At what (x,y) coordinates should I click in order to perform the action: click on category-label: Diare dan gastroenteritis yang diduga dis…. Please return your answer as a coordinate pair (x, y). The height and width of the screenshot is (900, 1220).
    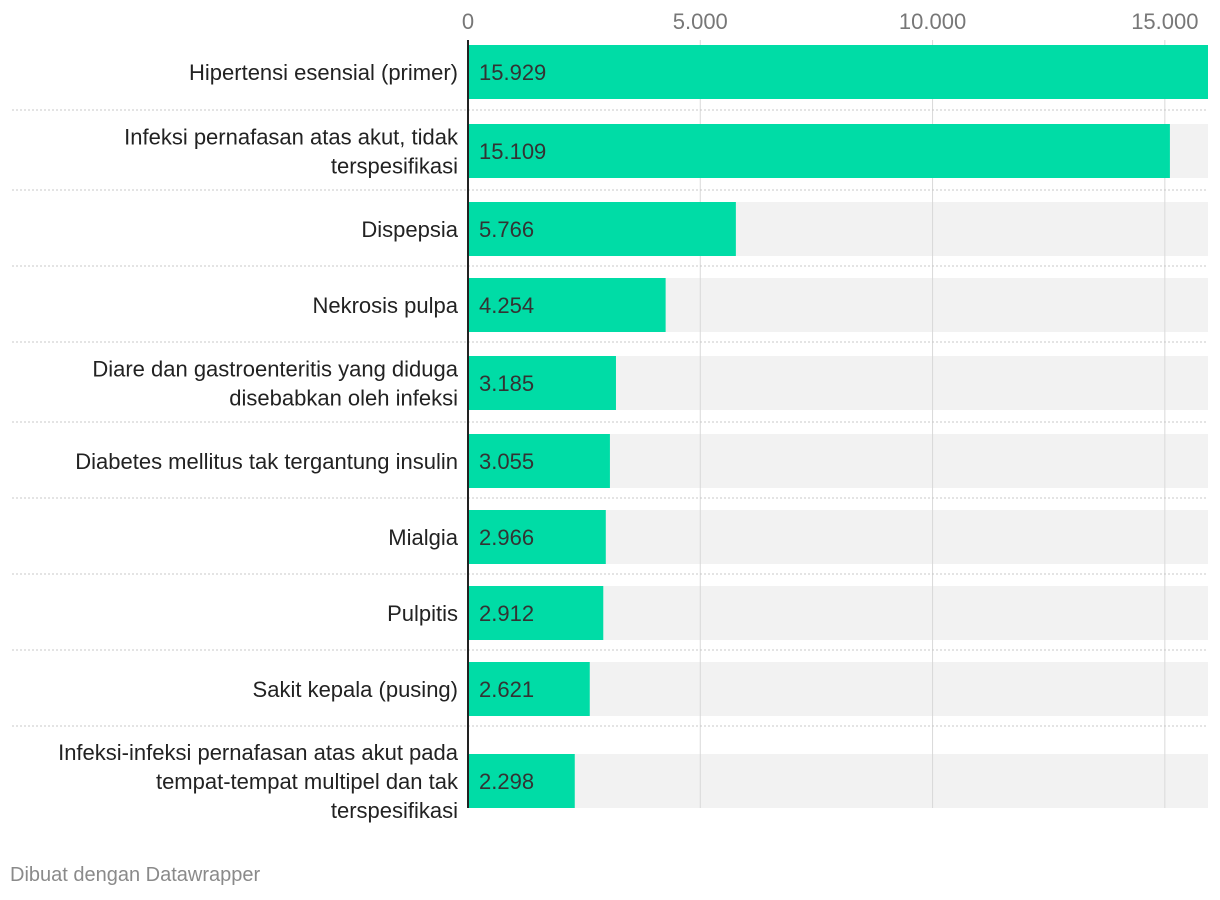
    Looking at the image, I should click on (275, 384).